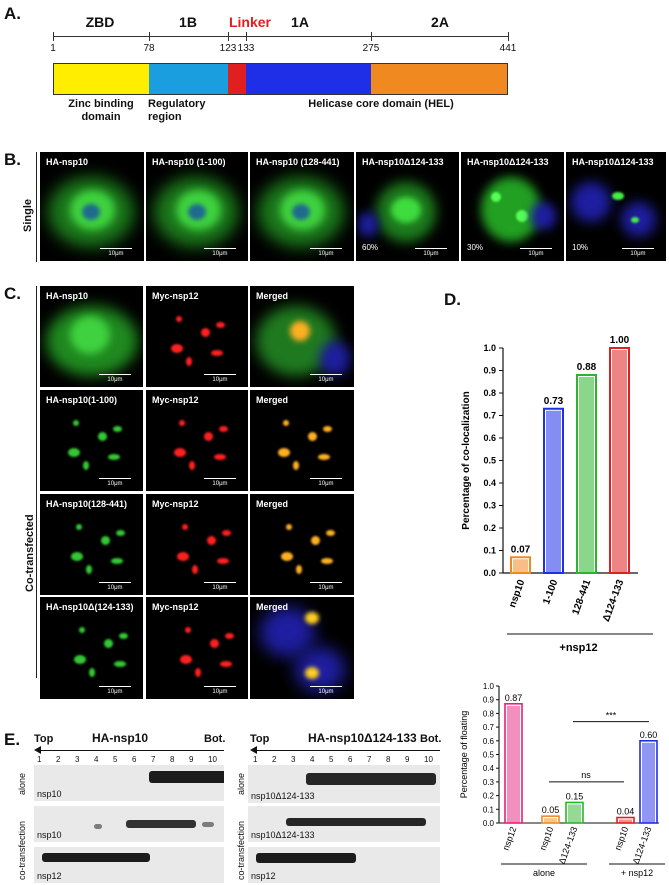  Describe the element at coordinates (489, 371) in the screenshot. I see `chart-d-ytick-label: 0.9` at that location.